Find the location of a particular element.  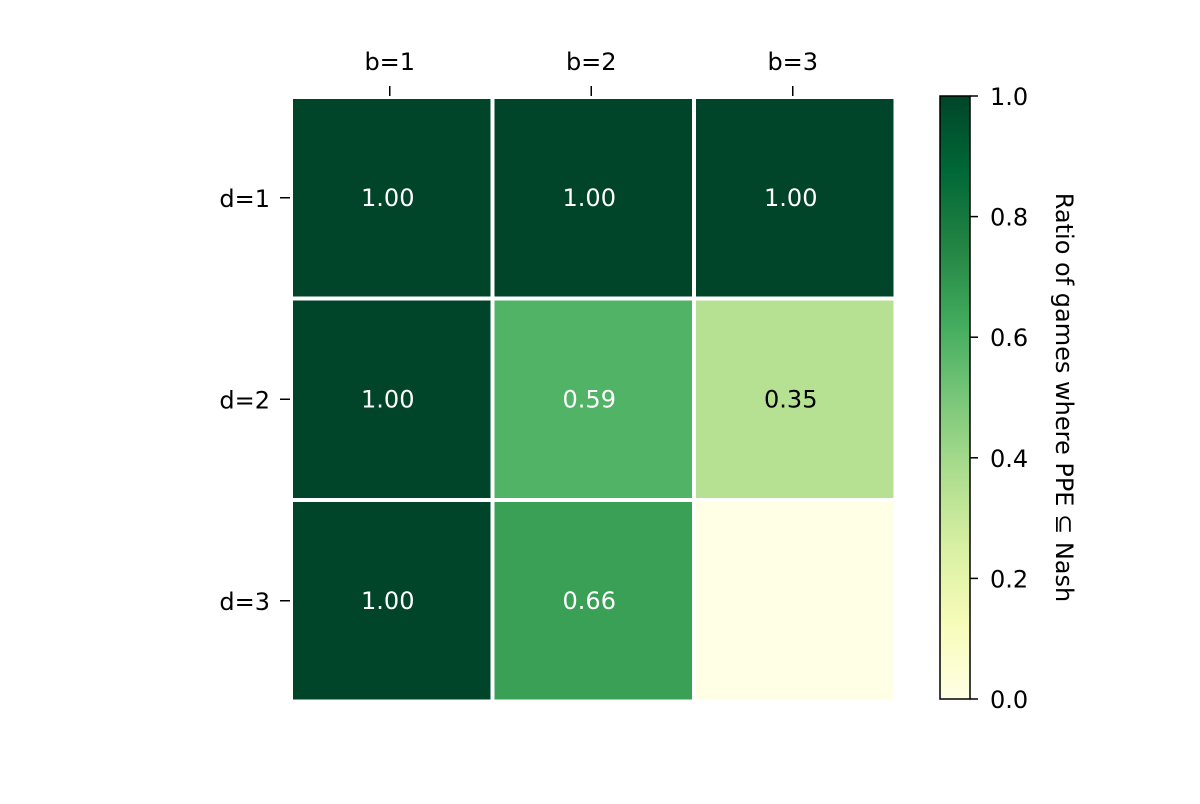

colorbar-gradient is located at coordinates (955, 397).